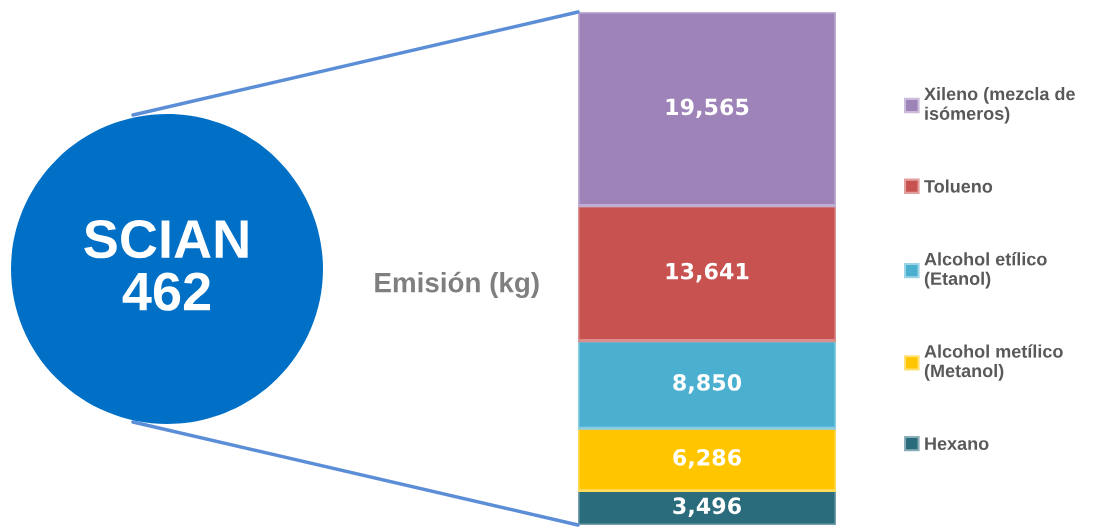 Image resolution: width=1094 pixels, height=528 pixels. What do you see at coordinates (707, 384) in the screenshot?
I see `data-label: 8,850` at bounding box center [707, 384].